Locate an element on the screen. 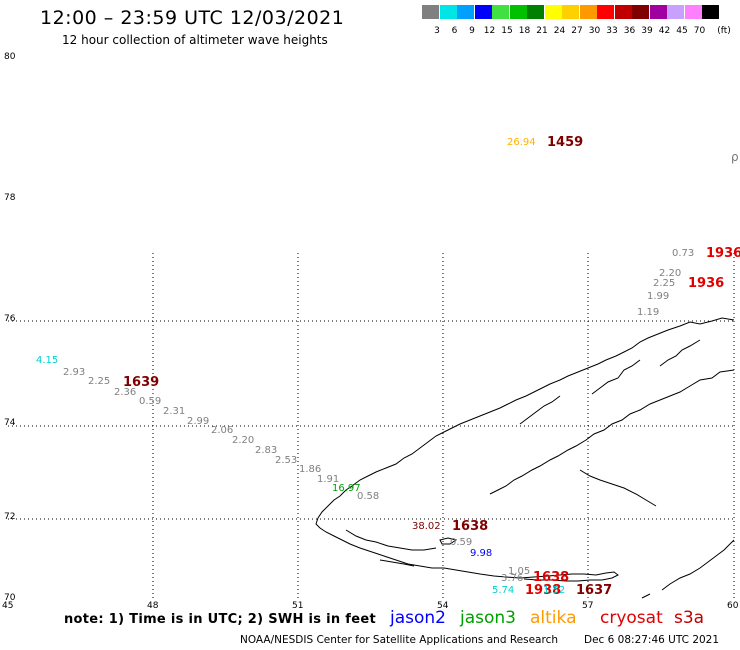 This screenshot has width=740, height=650. satellite-label-cryosat: cryosat is located at coordinates (631, 618).